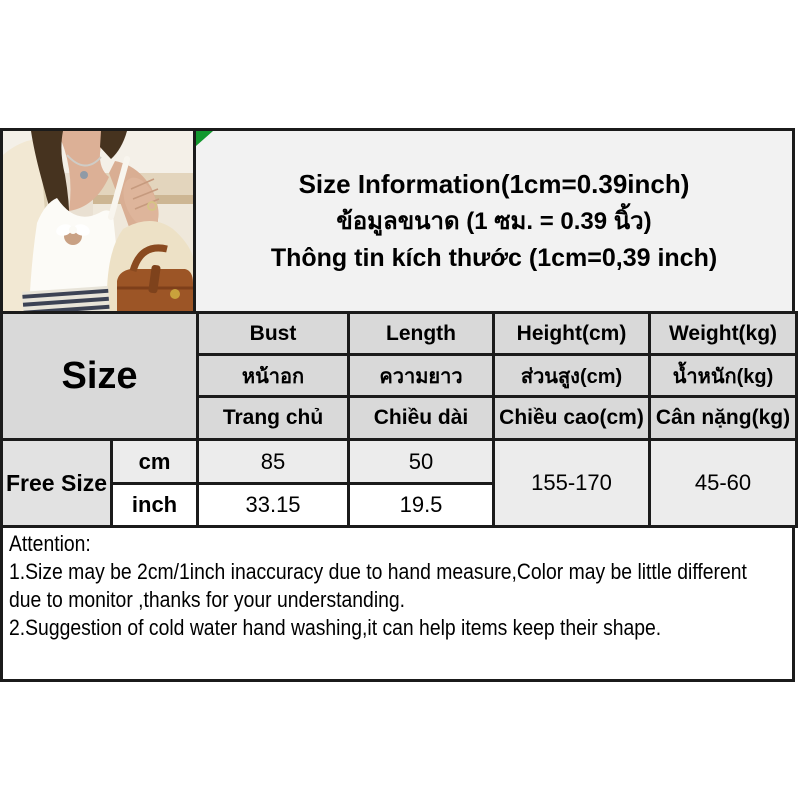 The width and height of the screenshot is (800, 800). I want to click on header-row-thai: หน้าอก ความยาว ส่วนสูง(cm) น้ำหนัก(kg), so click(400, 375).